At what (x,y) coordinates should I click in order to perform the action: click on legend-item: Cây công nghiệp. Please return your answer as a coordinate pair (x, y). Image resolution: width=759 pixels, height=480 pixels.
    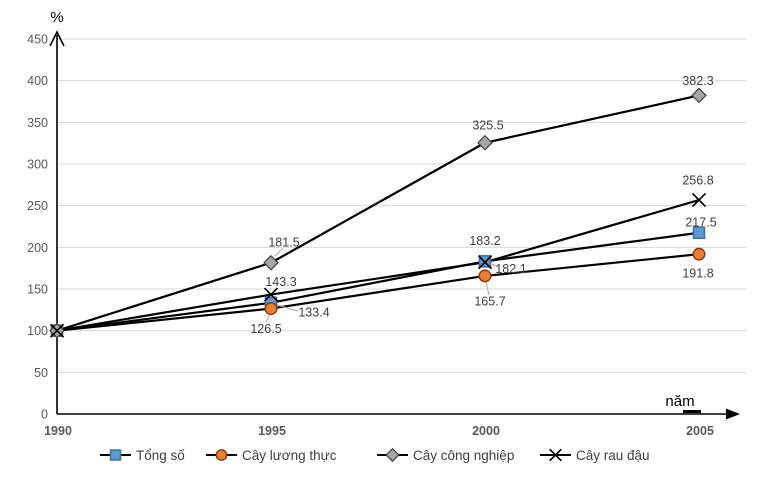
    Looking at the image, I should click on (445, 455).